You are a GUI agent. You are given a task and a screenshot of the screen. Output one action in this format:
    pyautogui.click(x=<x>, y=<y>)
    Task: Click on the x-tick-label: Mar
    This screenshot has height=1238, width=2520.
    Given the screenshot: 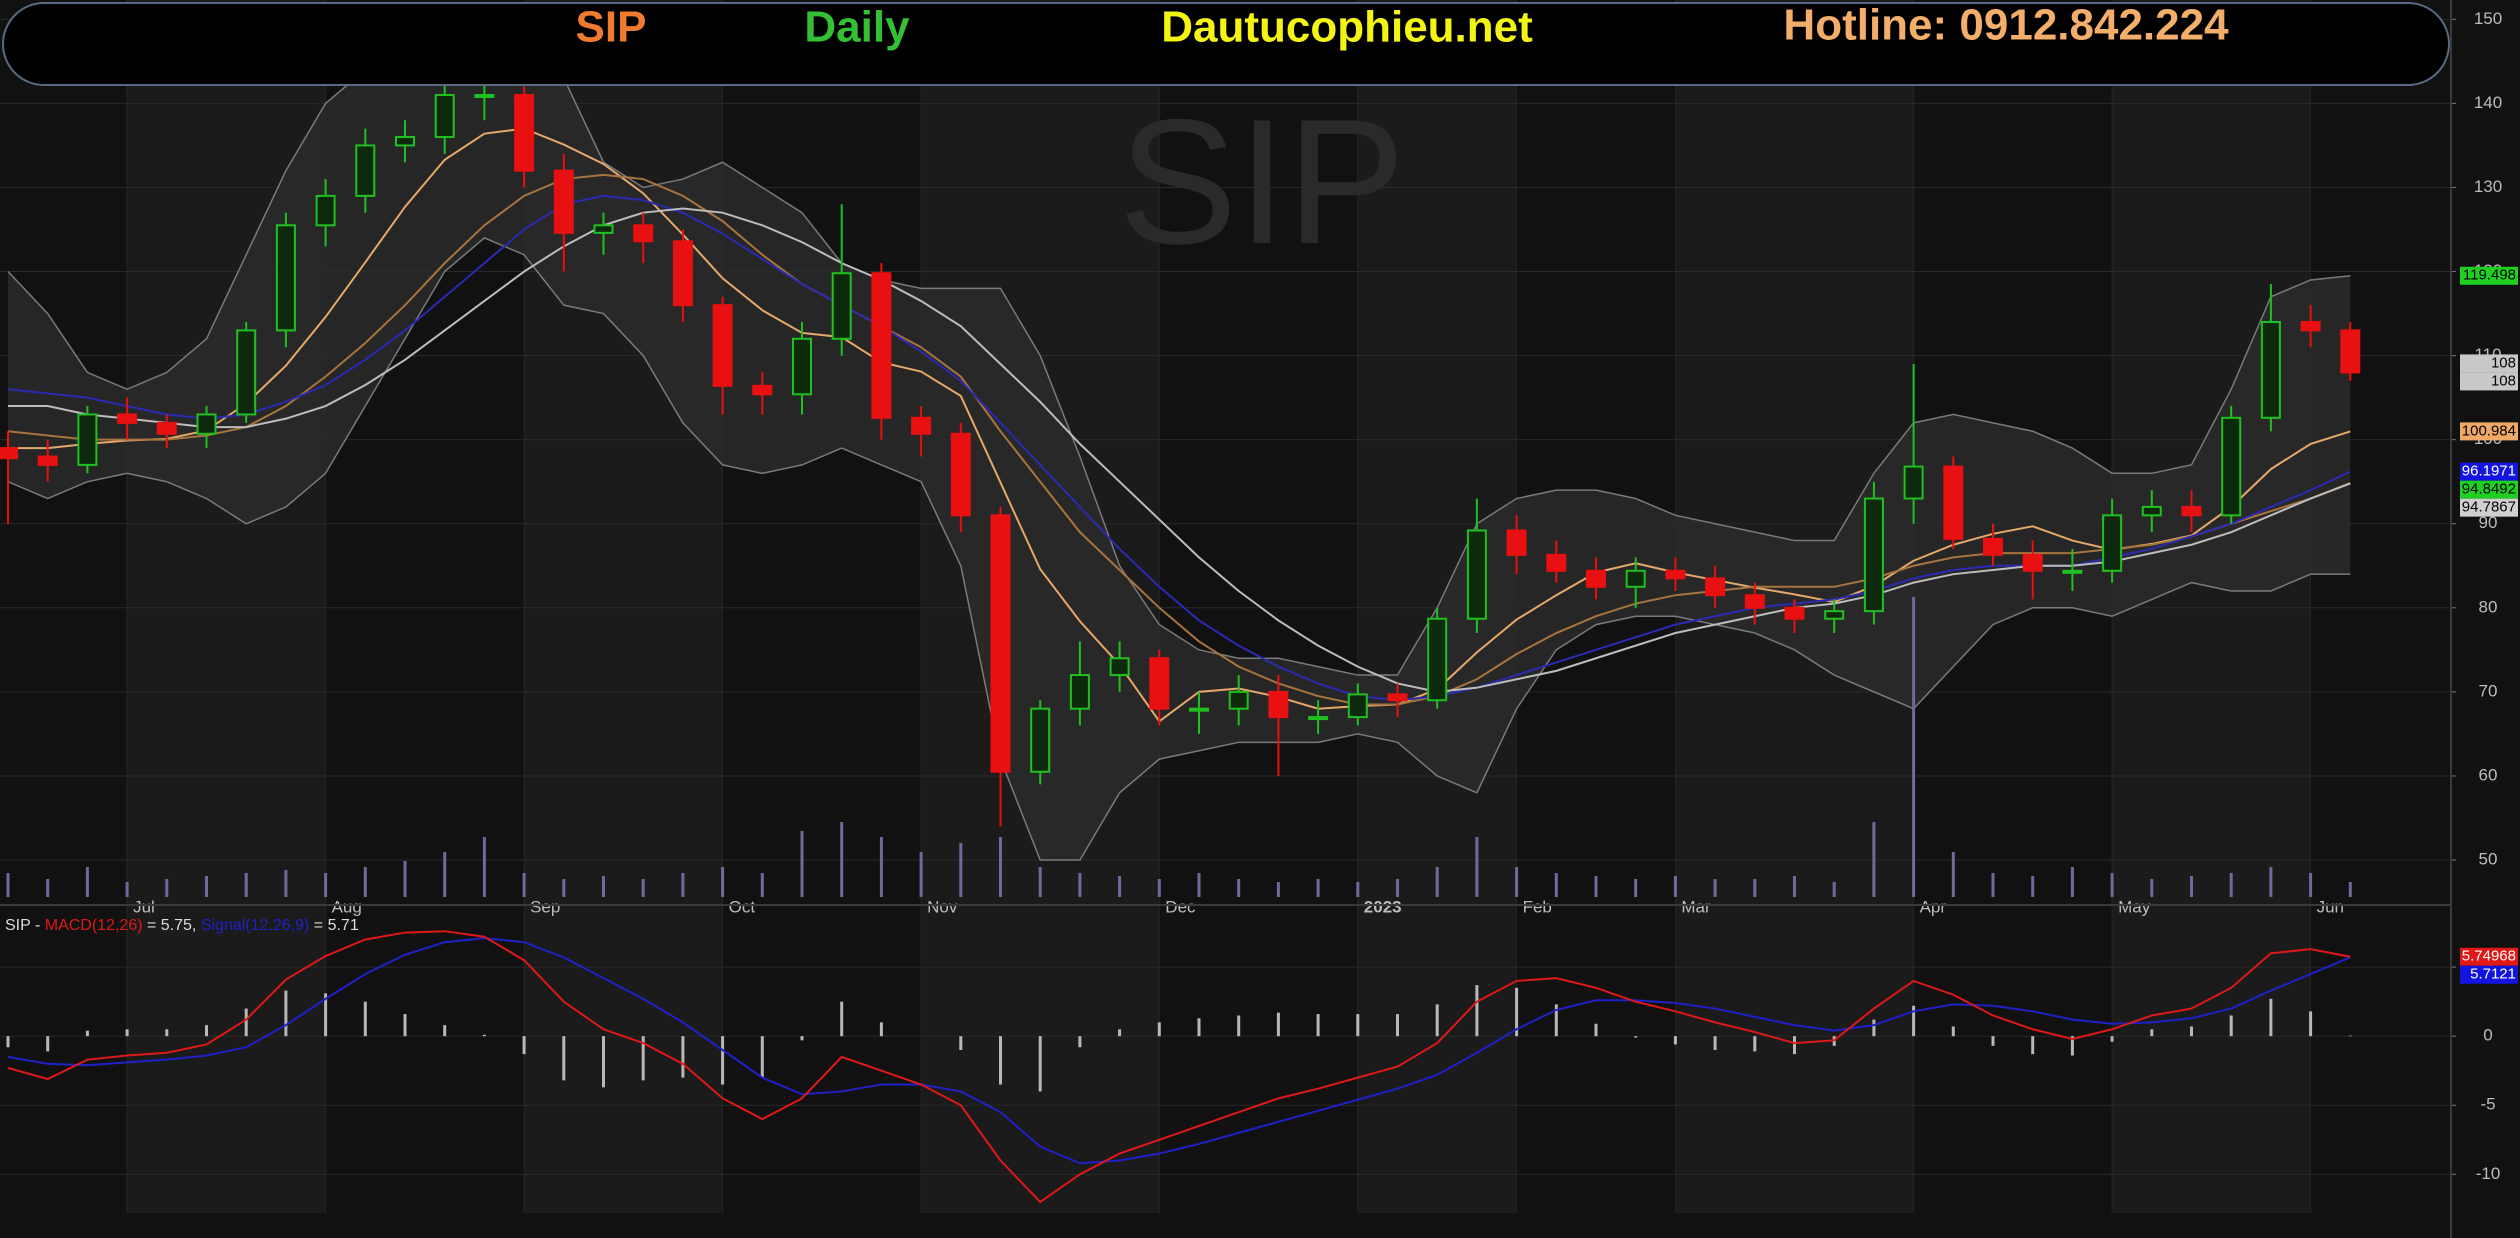 What is the action you would take?
    pyautogui.click(x=1696, y=906)
    